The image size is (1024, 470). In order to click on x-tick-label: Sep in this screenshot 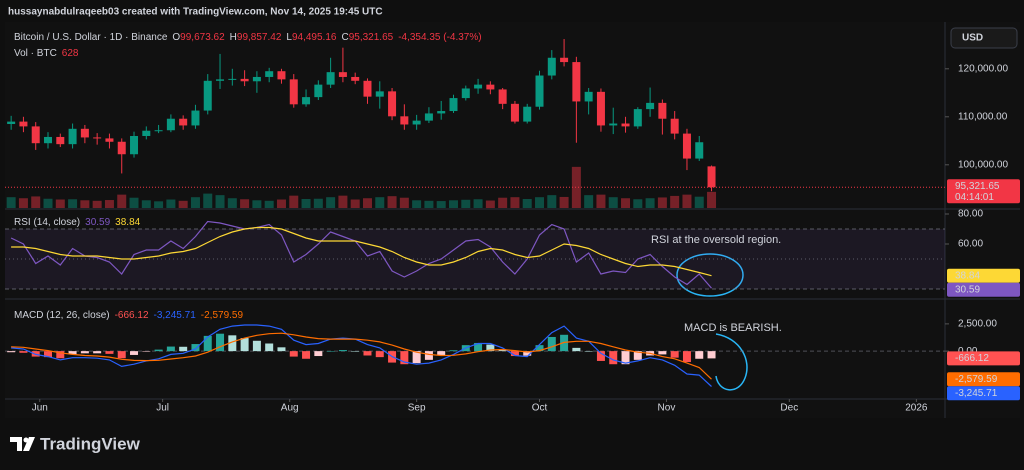, I will do `click(417, 408)`.